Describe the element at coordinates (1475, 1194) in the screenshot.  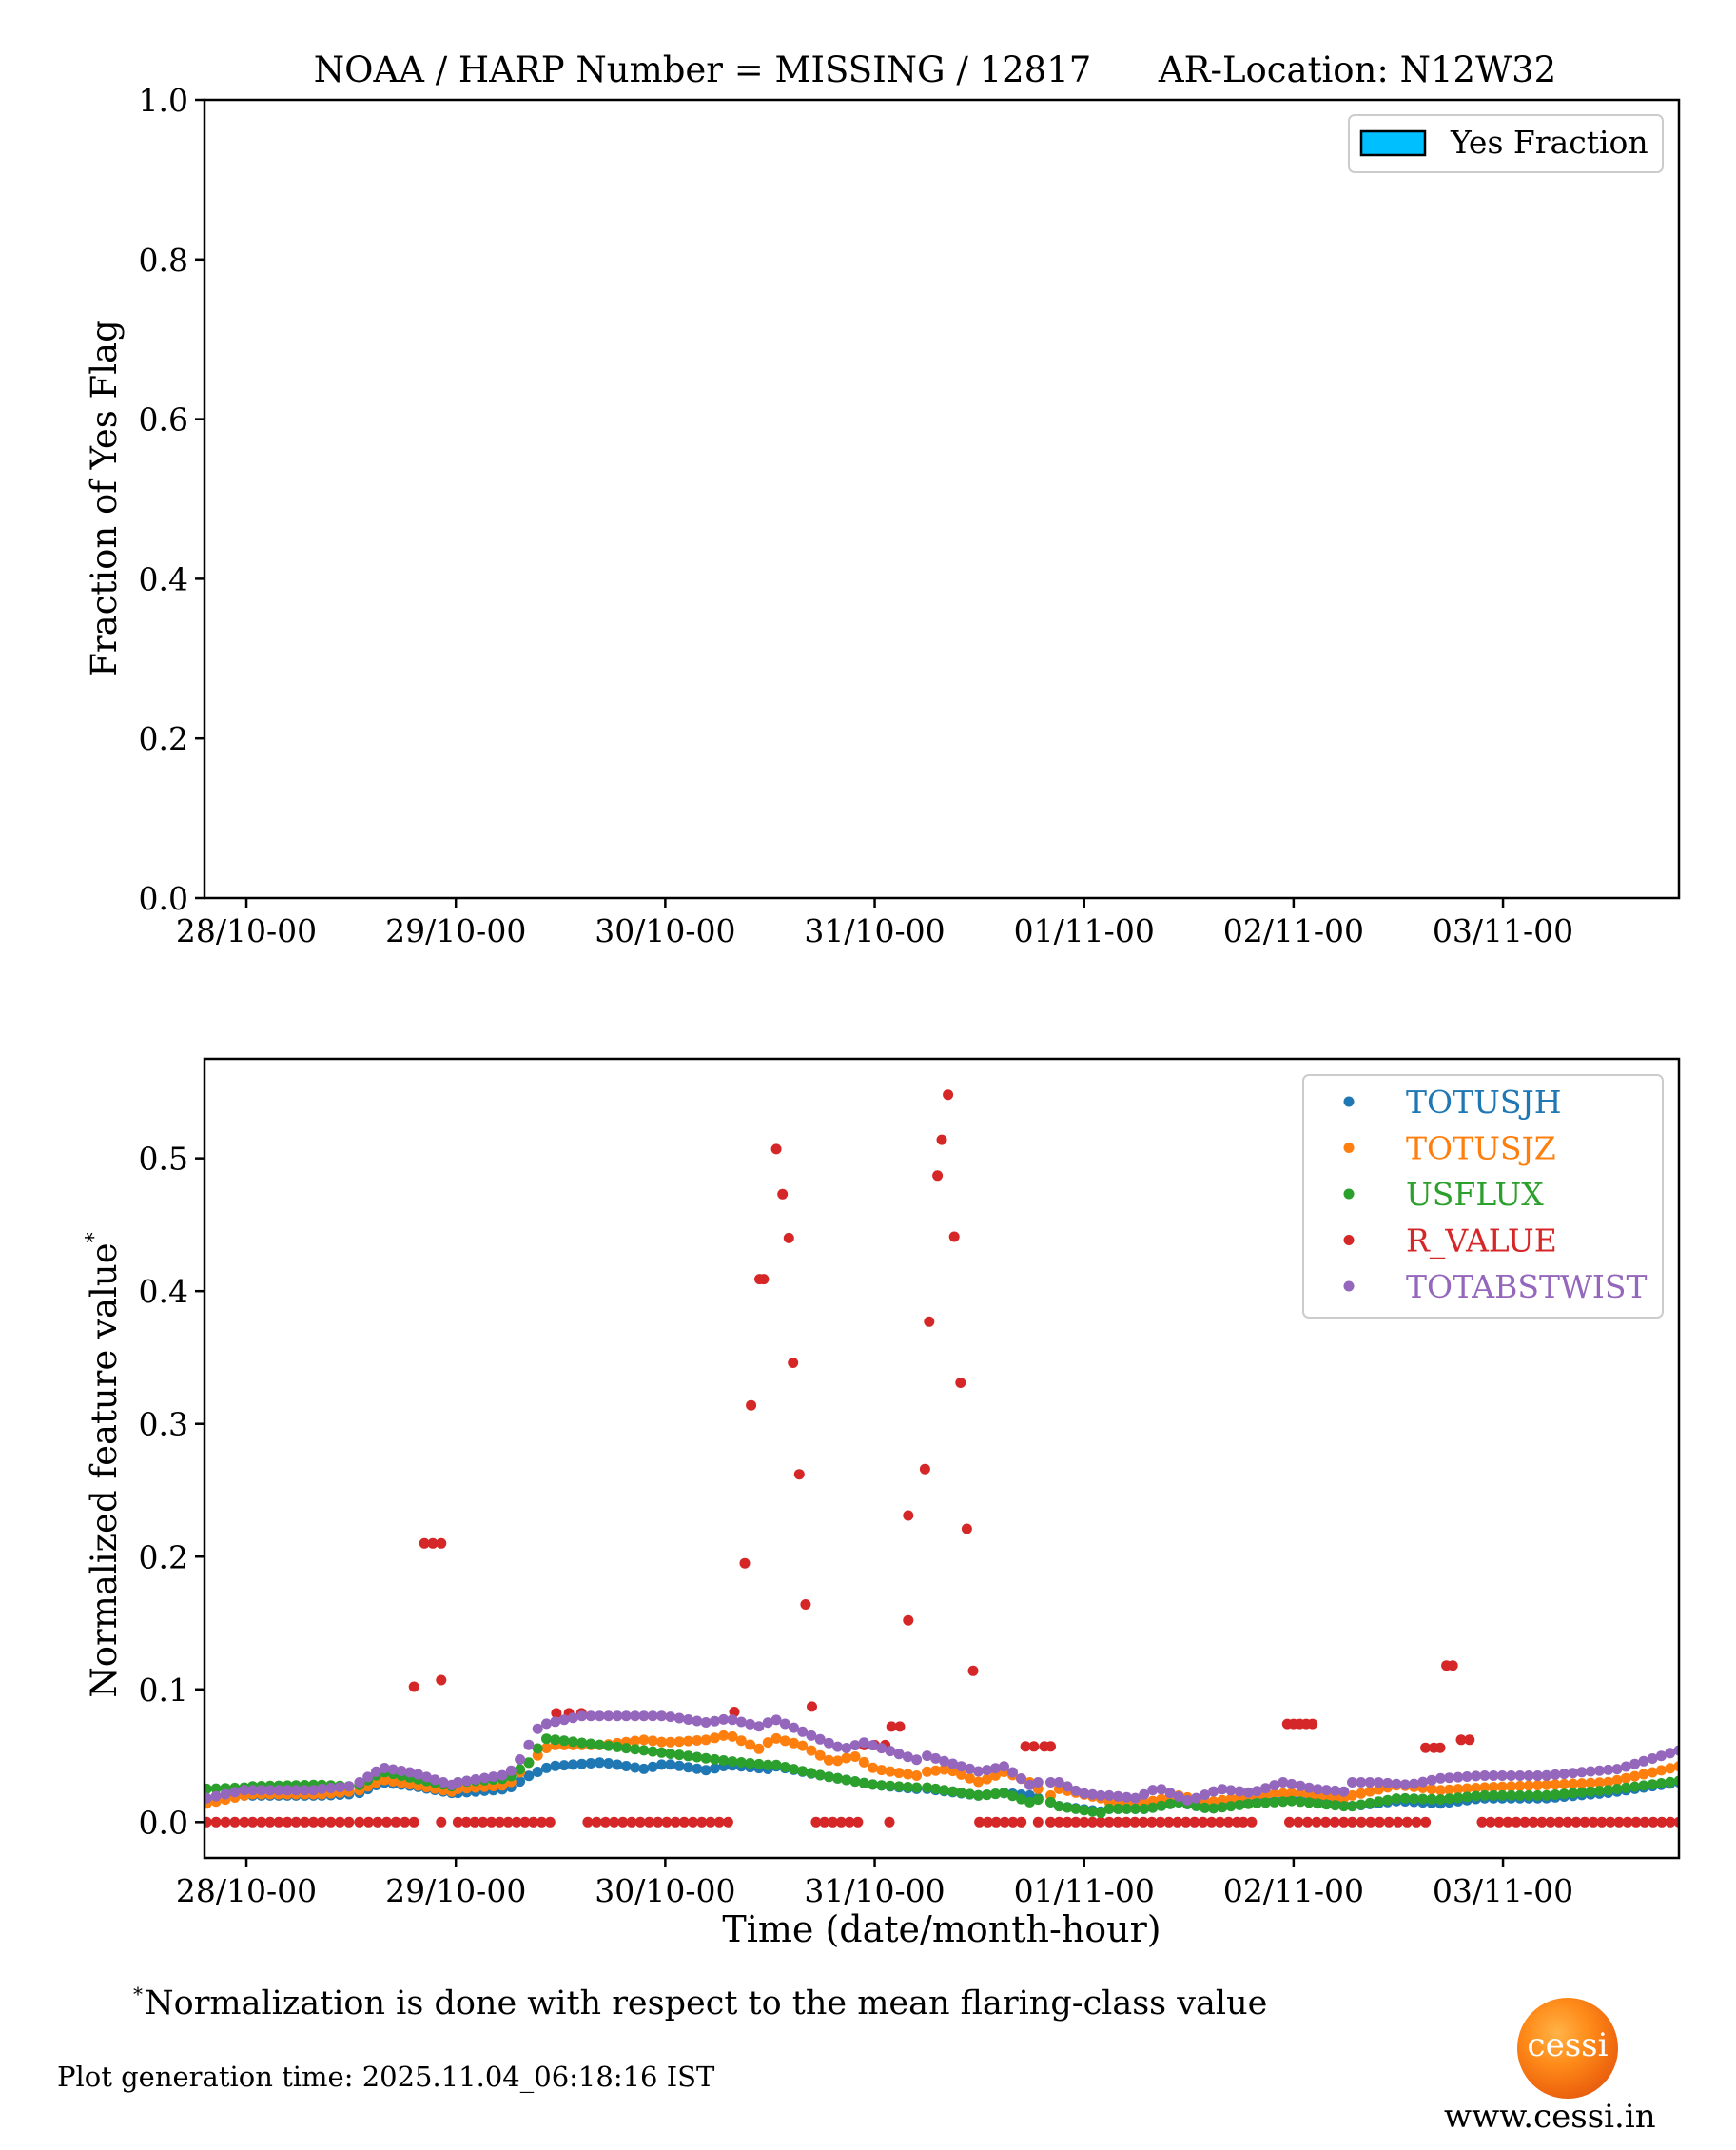
I see `legend-label-usflux: USFLUX` at that location.